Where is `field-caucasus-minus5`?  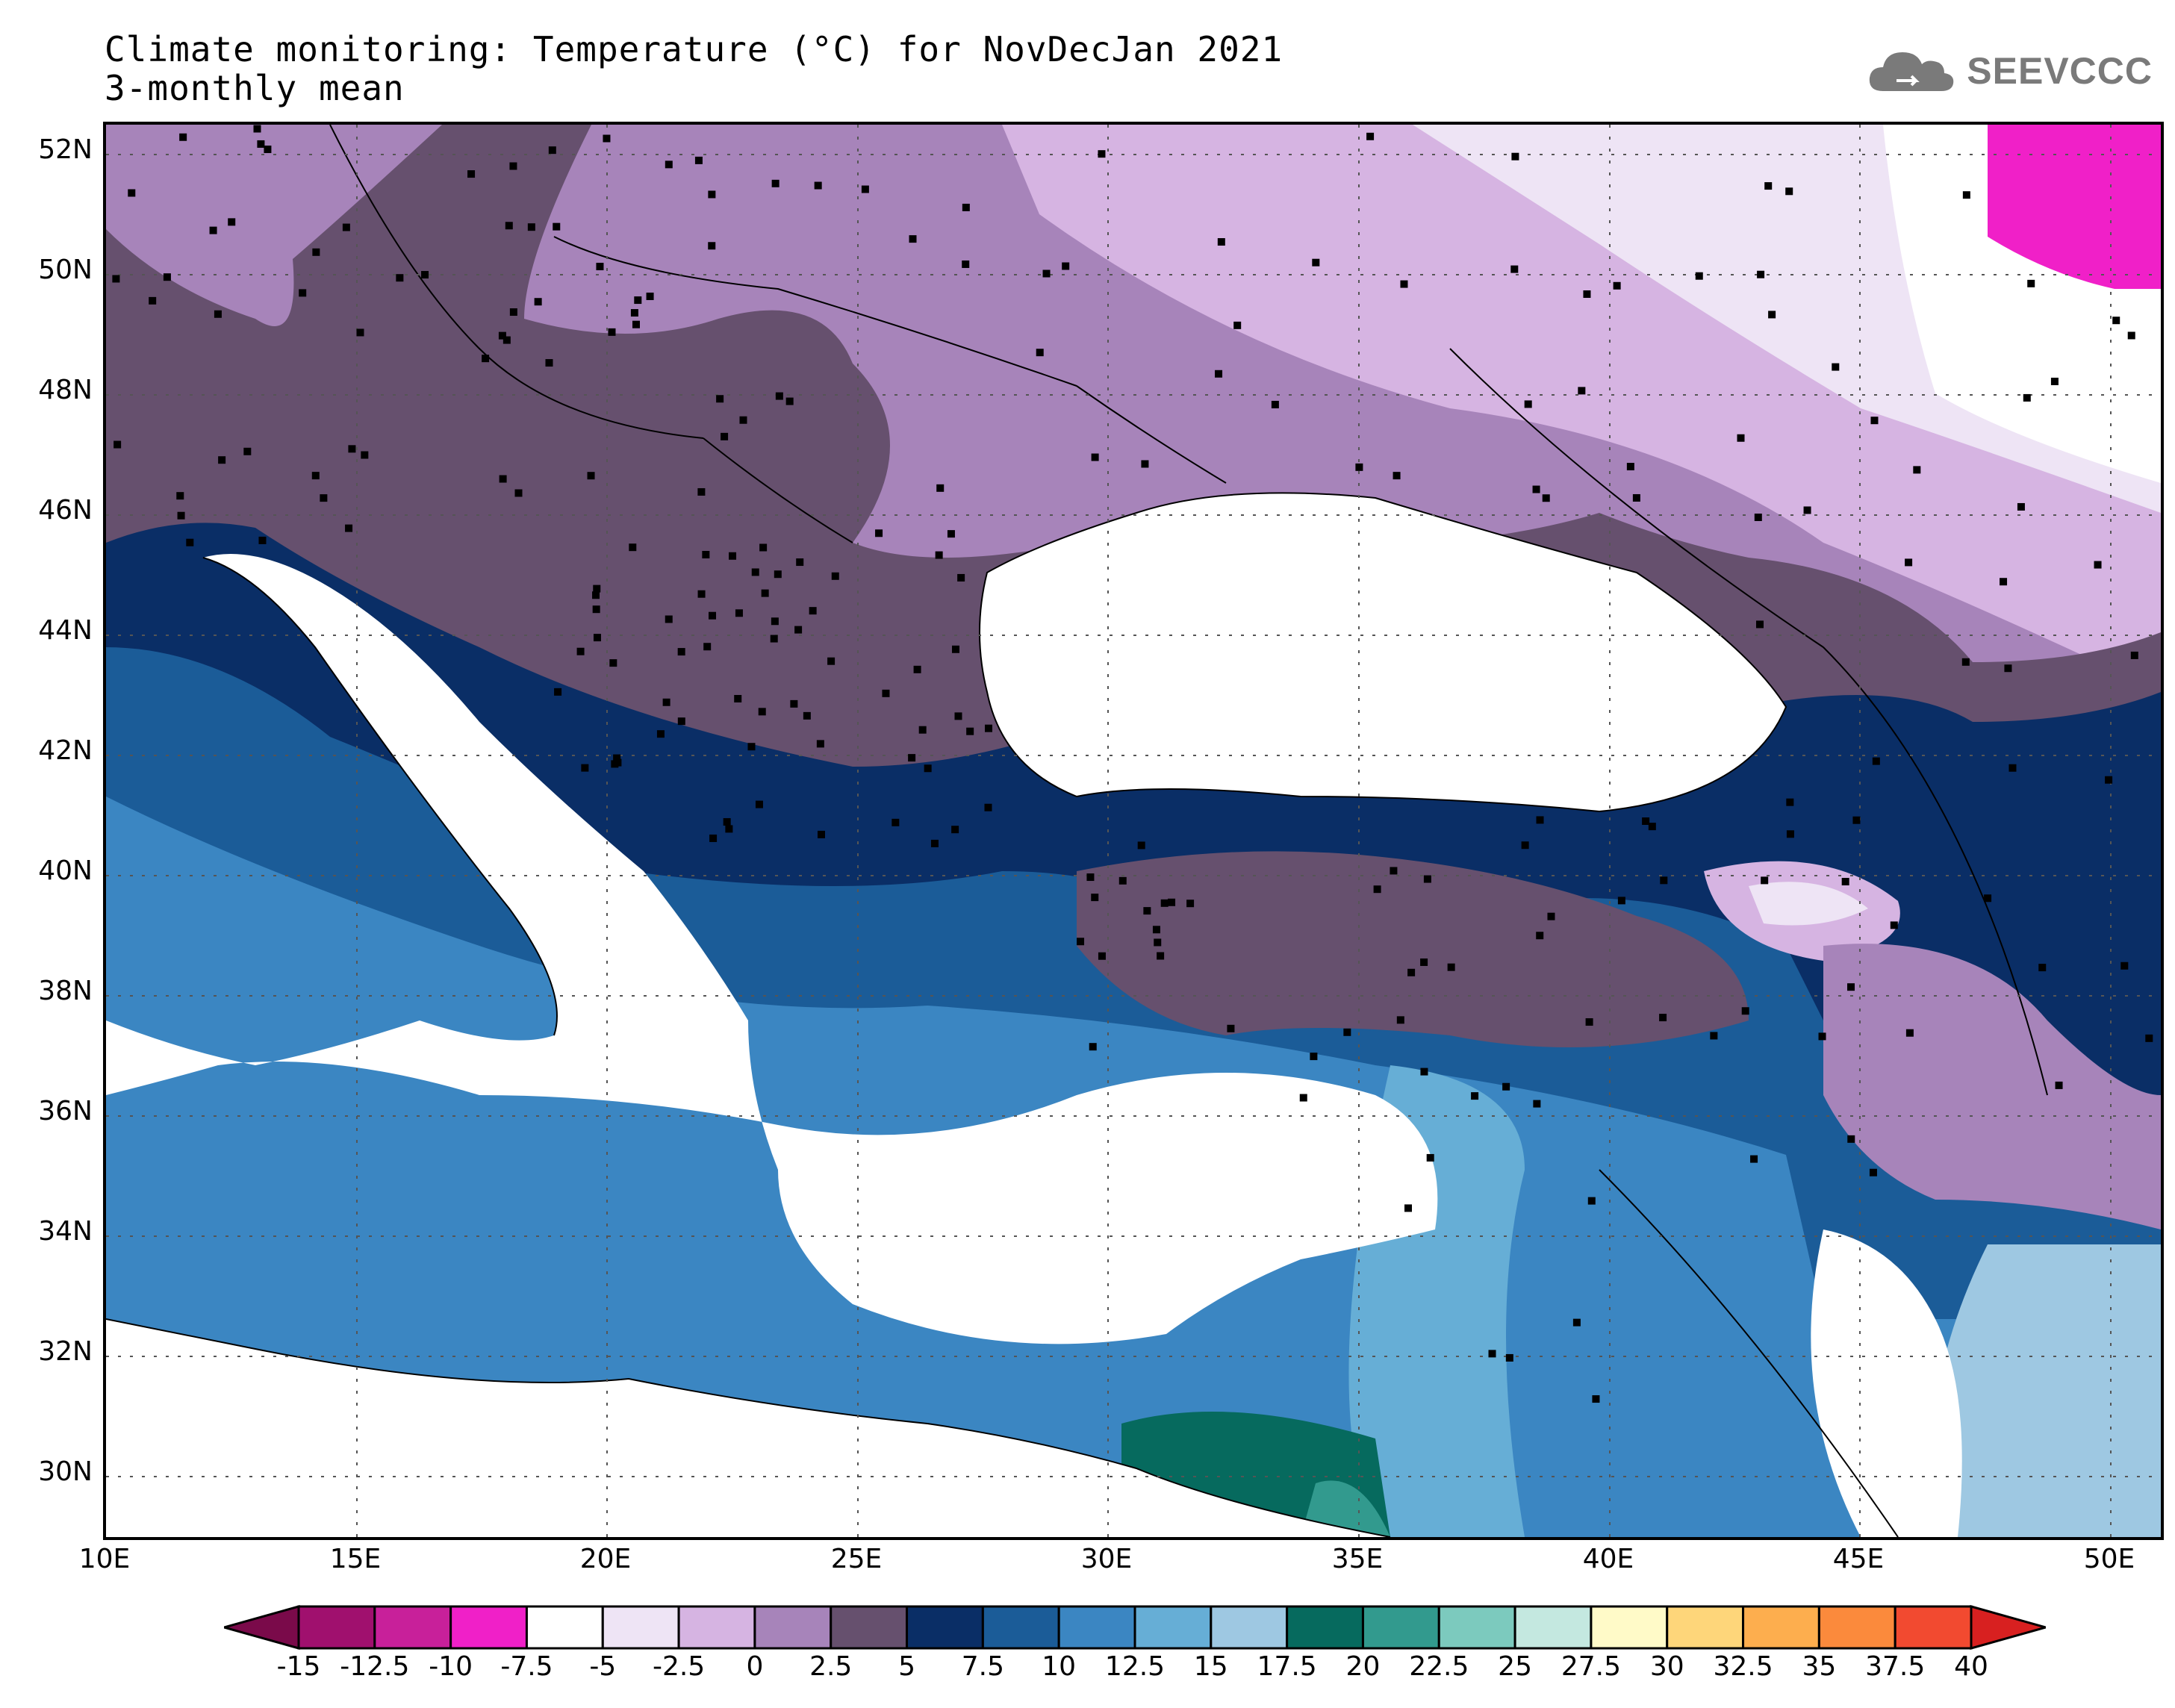 field-caucasus-minus5 is located at coordinates (1808, 904).